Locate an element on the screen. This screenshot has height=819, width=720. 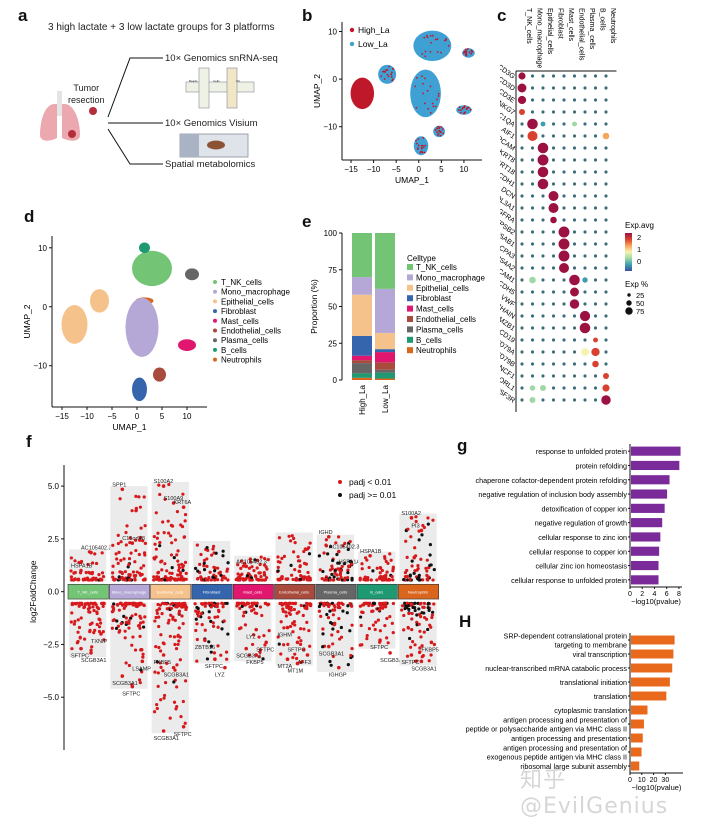
source-label: Tumor resection is located at coordinates (86, 94).